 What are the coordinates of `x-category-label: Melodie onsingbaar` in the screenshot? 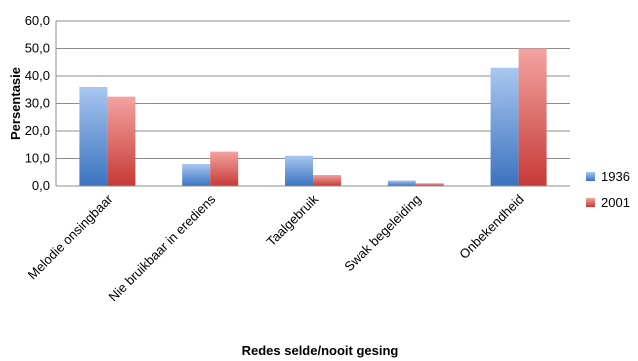 It's located at (70, 236).